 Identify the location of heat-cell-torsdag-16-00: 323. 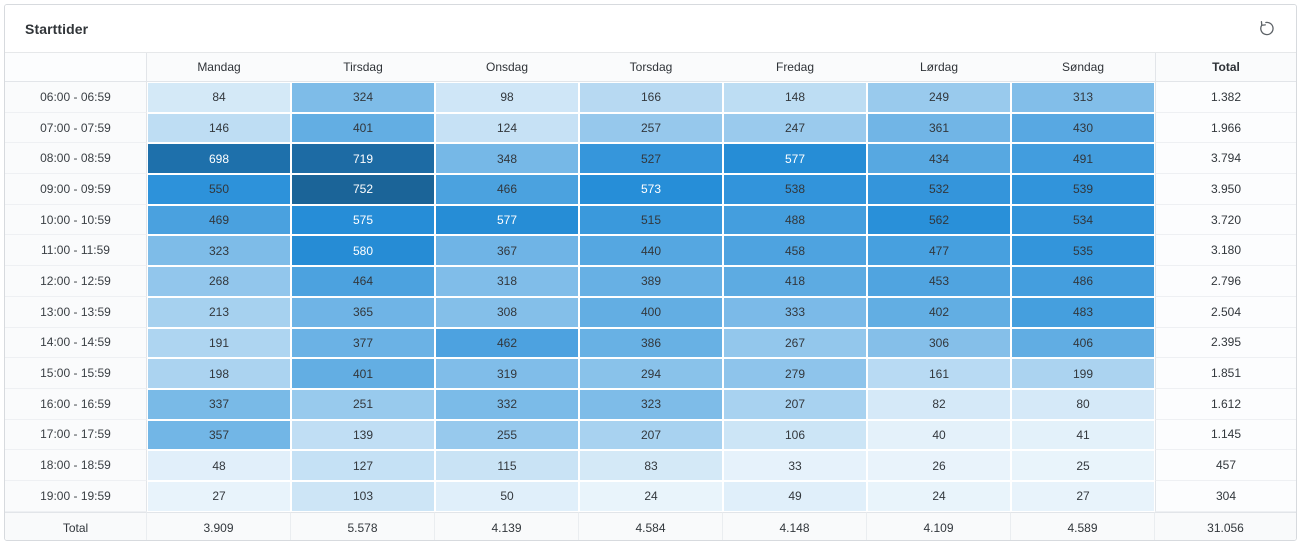
(651, 404).